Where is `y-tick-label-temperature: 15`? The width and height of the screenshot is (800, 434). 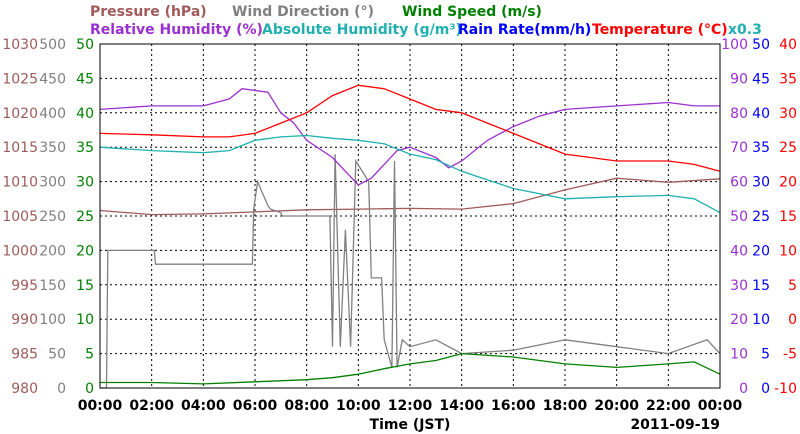
y-tick-label-temperature: 15 is located at coordinates (788, 217).